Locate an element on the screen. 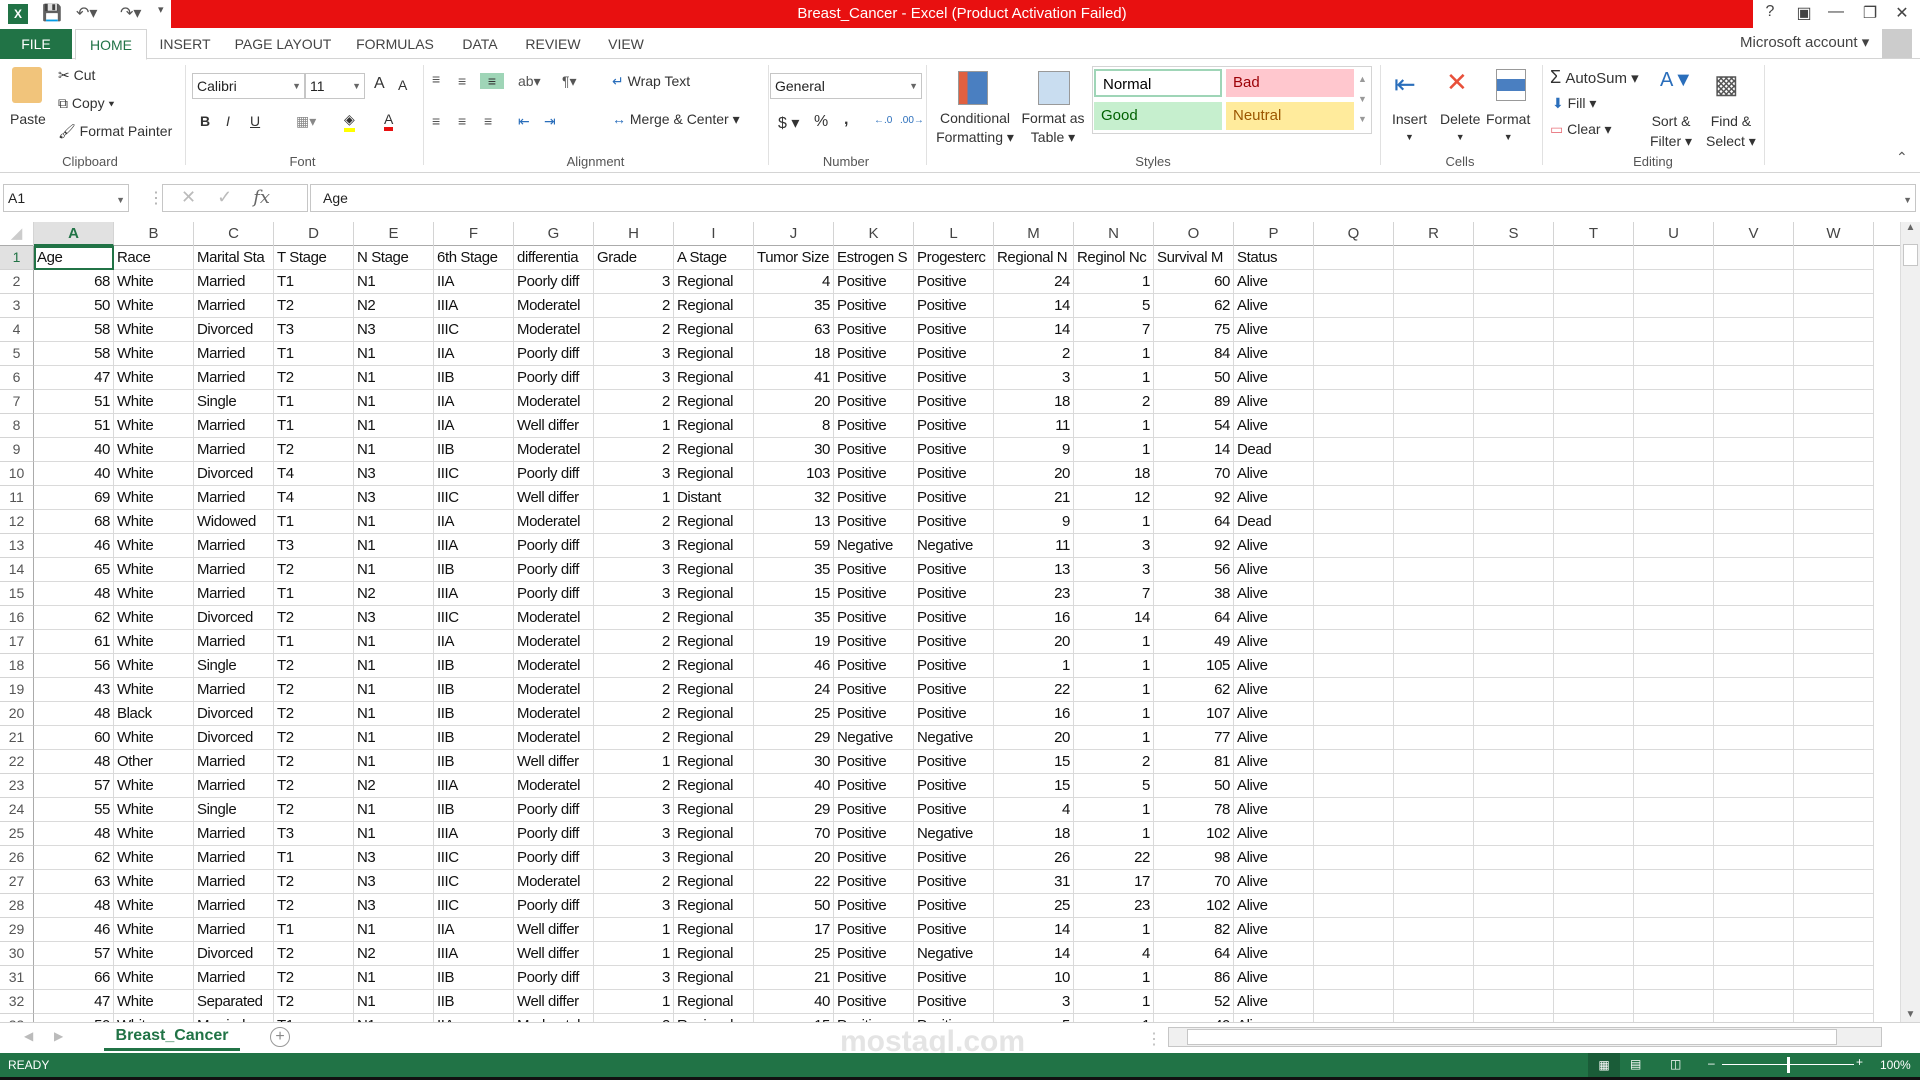  cell-s7 is located at coordinates (1514, 402).